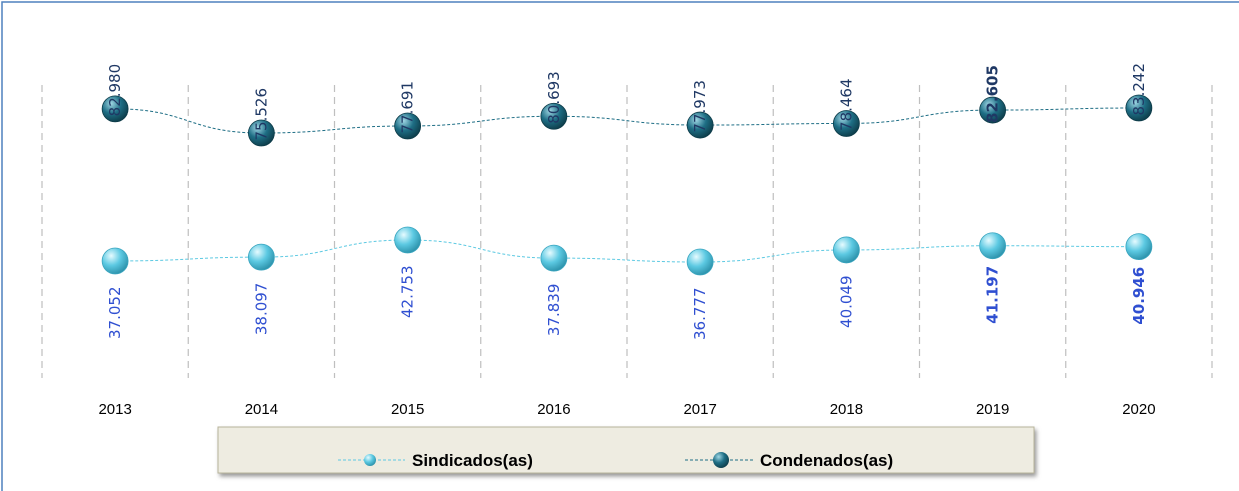  I want to click on x-tick-label: 2019, so click(992, 409).